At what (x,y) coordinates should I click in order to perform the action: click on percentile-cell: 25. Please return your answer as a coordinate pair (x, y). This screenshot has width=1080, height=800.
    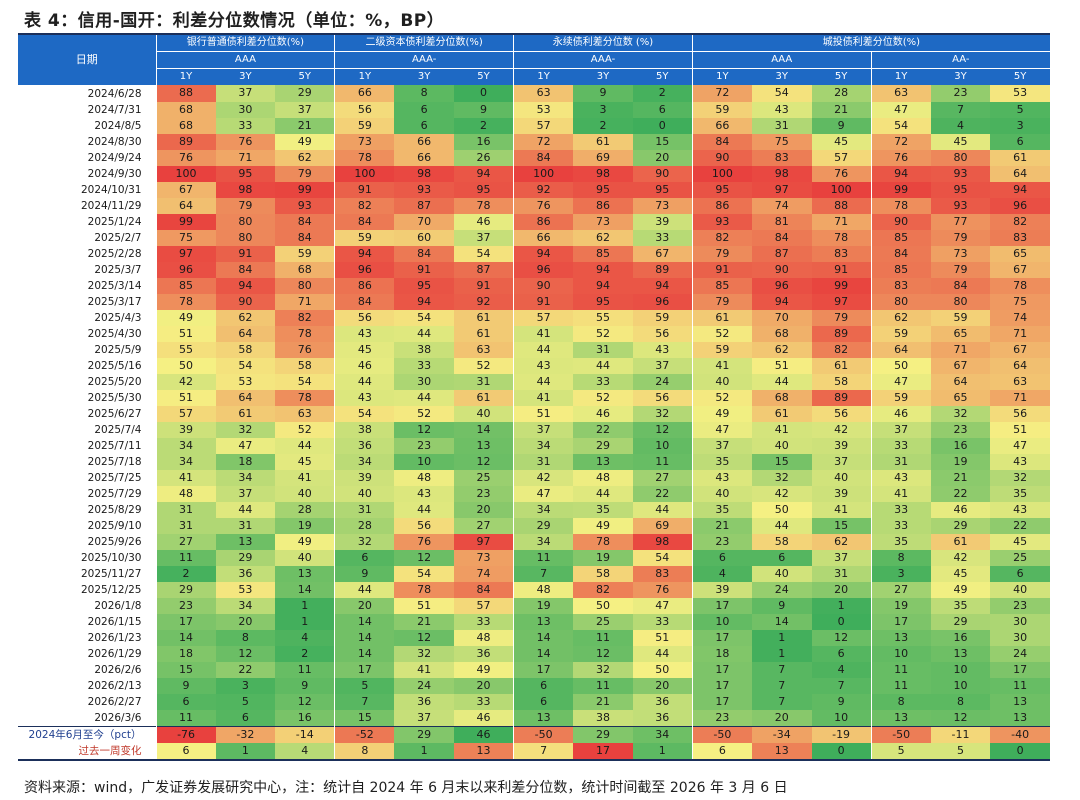
    Looking at the image, I should click on (1020, 557).